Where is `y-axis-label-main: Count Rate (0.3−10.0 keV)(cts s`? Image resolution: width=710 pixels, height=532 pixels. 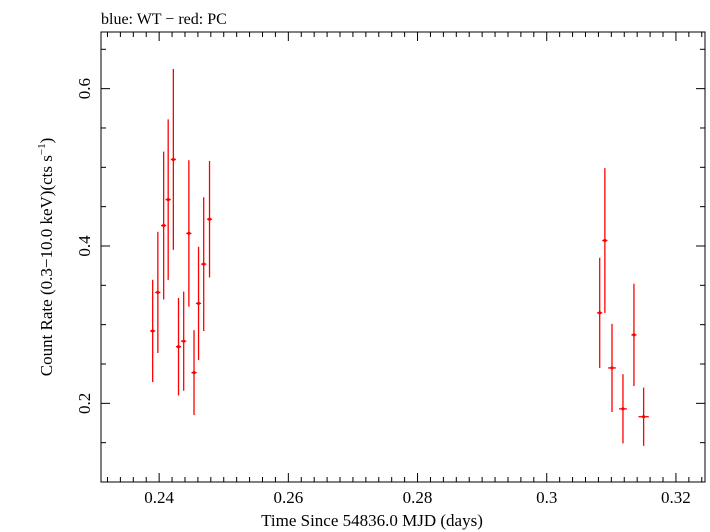
y-axis-label-main: Count Rate (0.3−10.0 keV)(cts s is located at coordinates (46, 265).